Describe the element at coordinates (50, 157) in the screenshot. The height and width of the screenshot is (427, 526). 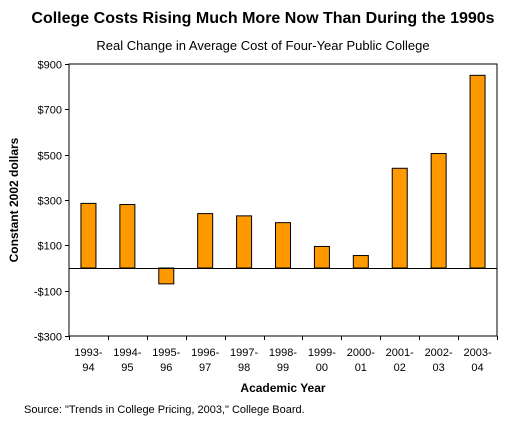
I see `y-tick-label: $500` at that location.